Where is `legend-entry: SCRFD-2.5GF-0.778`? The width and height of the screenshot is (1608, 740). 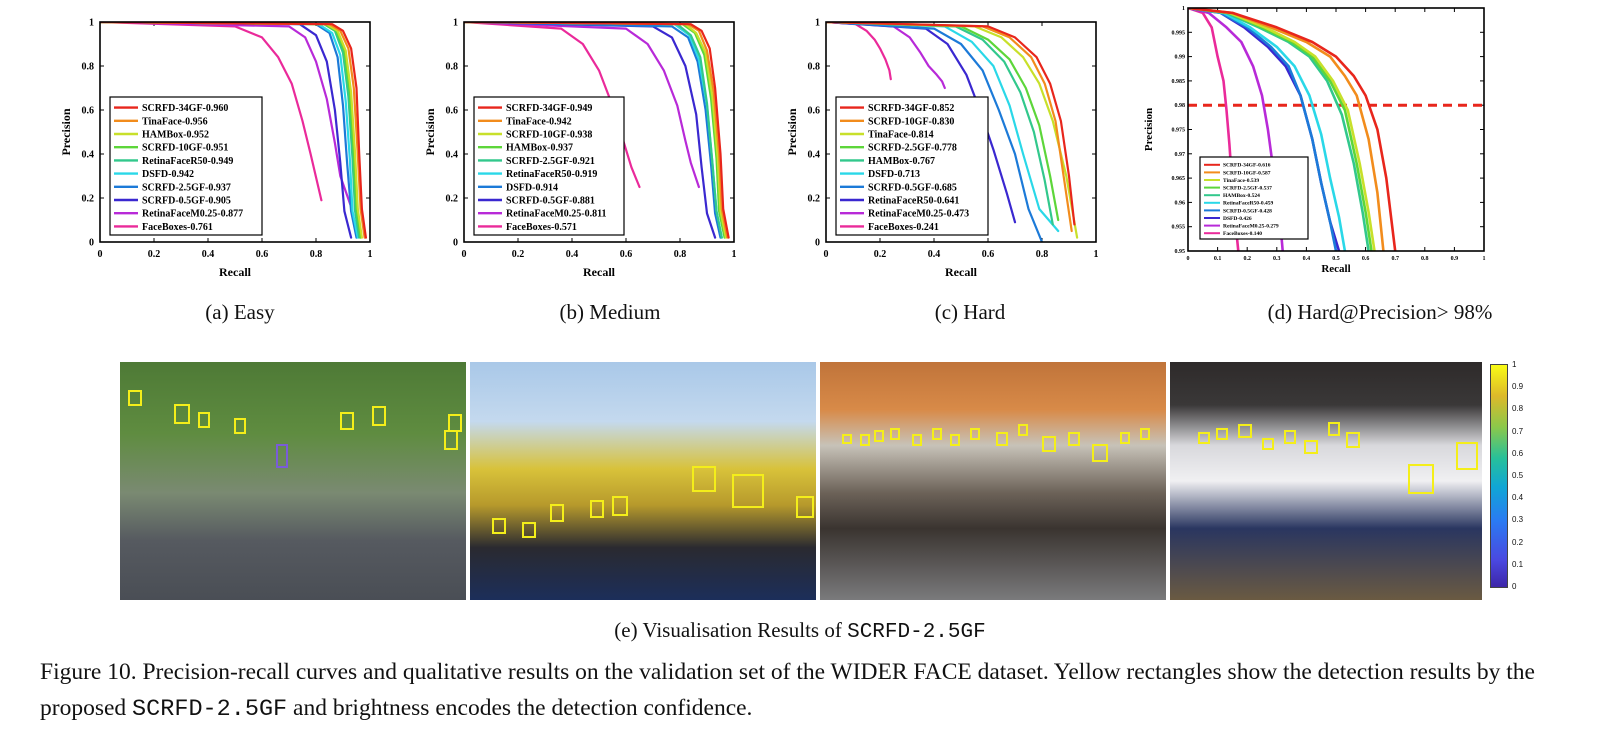
legend-entry: SCRFD-2.5GF-0.778 is located at coordinates (912, 148).